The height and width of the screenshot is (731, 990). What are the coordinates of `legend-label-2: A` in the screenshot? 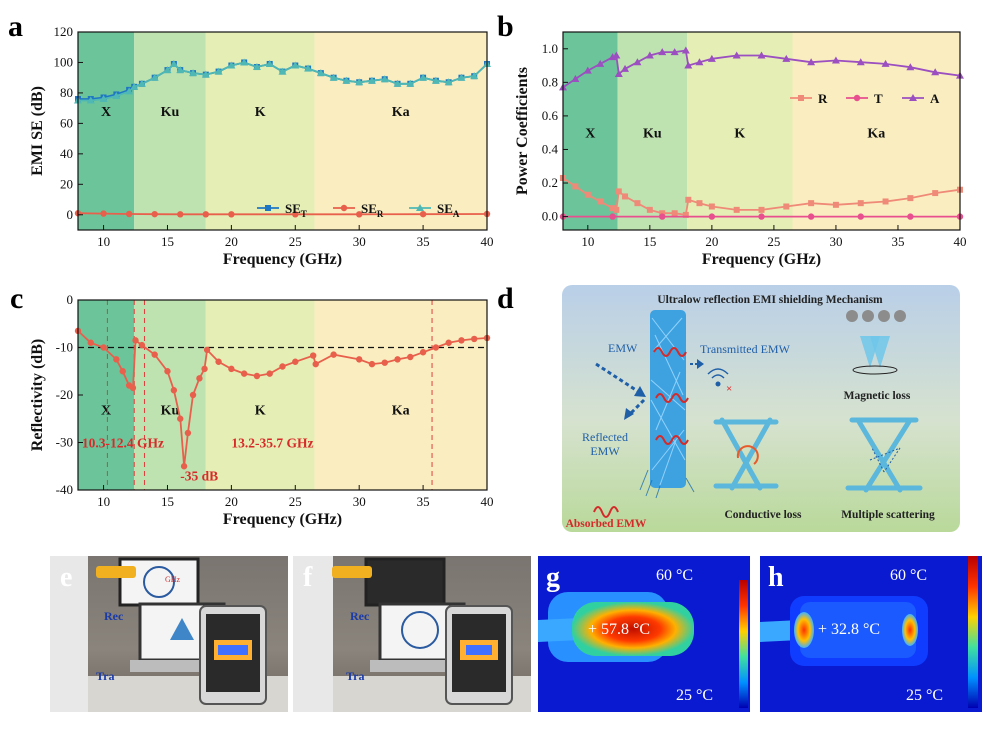 It's located at (935, 98).